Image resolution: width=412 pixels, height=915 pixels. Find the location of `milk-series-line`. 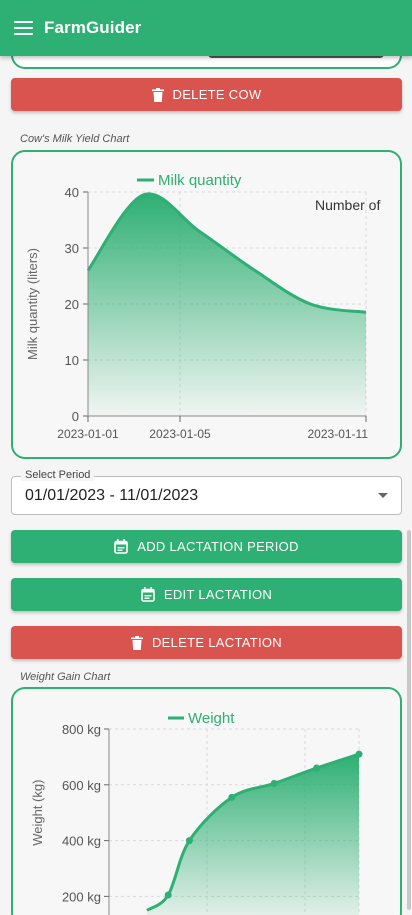

milk-series-line is located at coordinates (226, 253).